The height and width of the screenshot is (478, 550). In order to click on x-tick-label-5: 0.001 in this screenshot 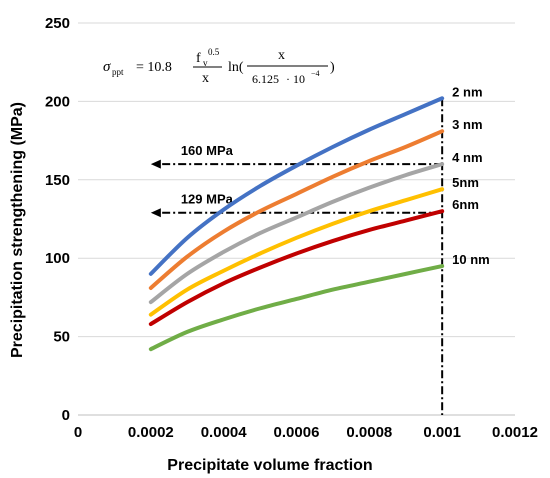, I will do `click(442, 432)`.